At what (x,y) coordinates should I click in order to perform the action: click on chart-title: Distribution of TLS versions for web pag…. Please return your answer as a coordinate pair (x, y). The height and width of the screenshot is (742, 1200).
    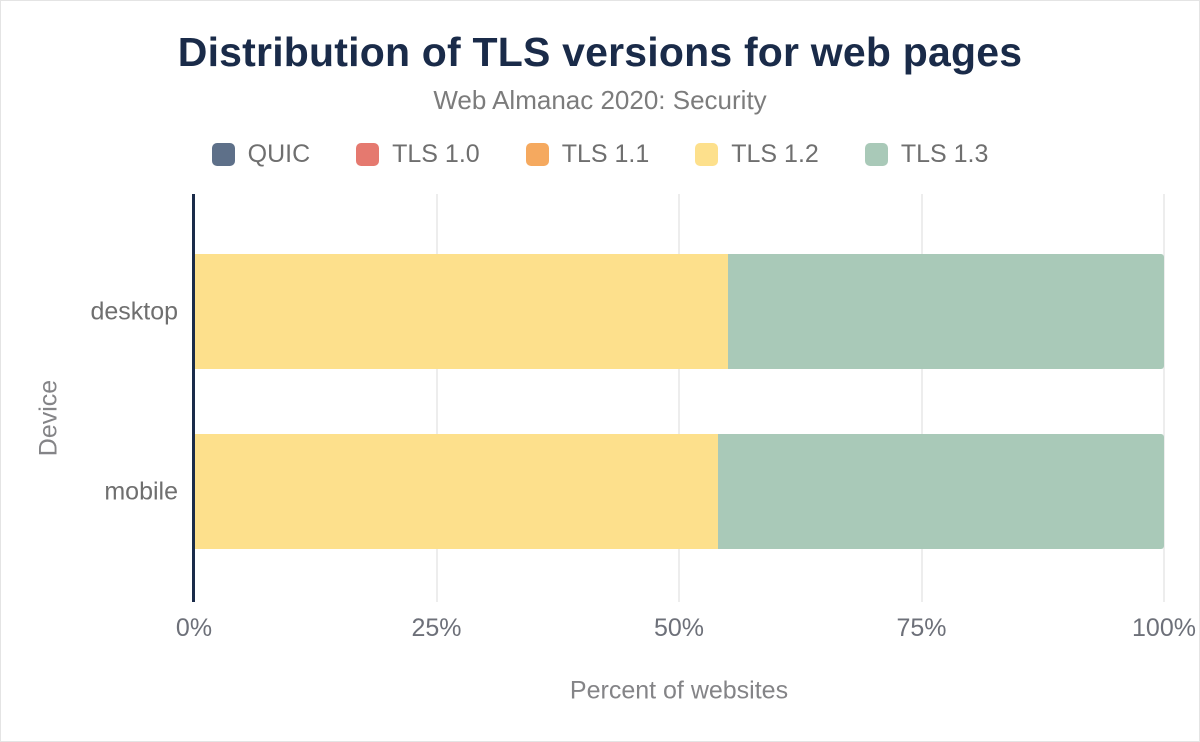
    Looking at the image, I should click on (600, 52).